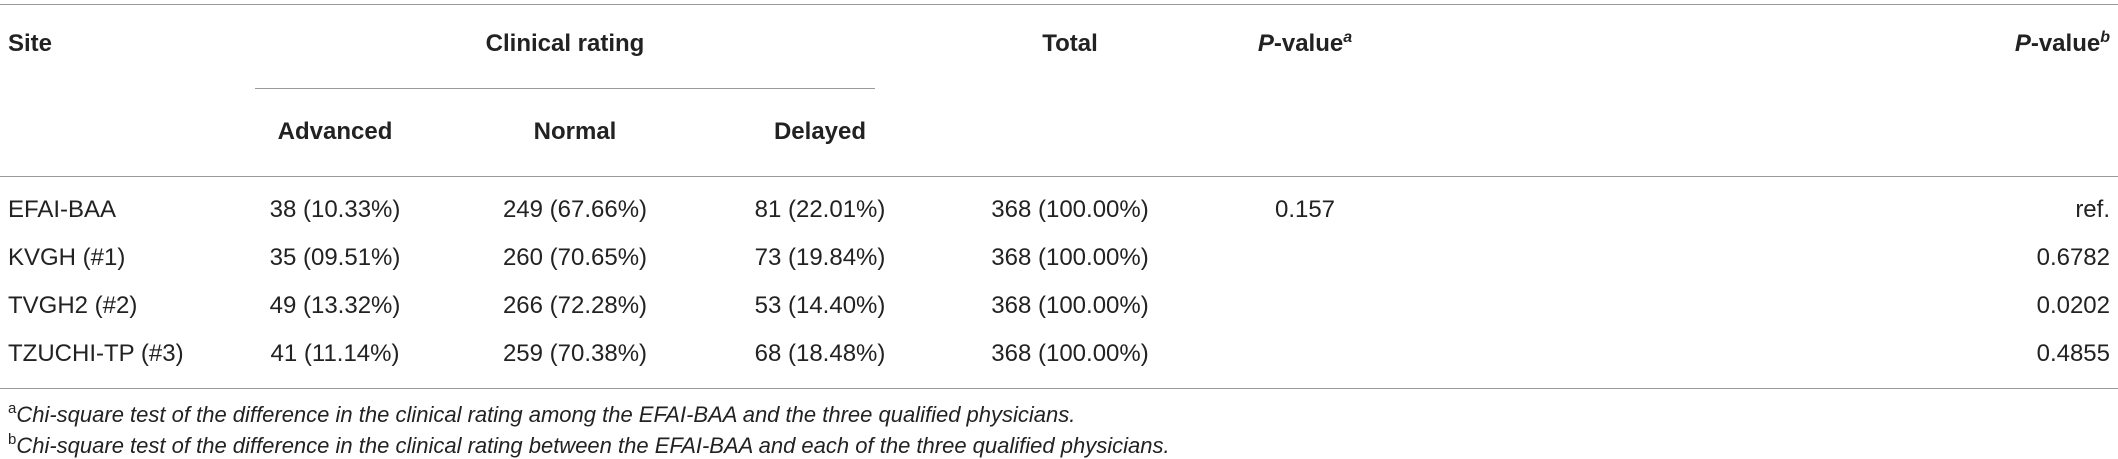  What do you see at coordinates (565, 88) in the screenshot?
I see `group-rule` at bounding box center [565, 88].